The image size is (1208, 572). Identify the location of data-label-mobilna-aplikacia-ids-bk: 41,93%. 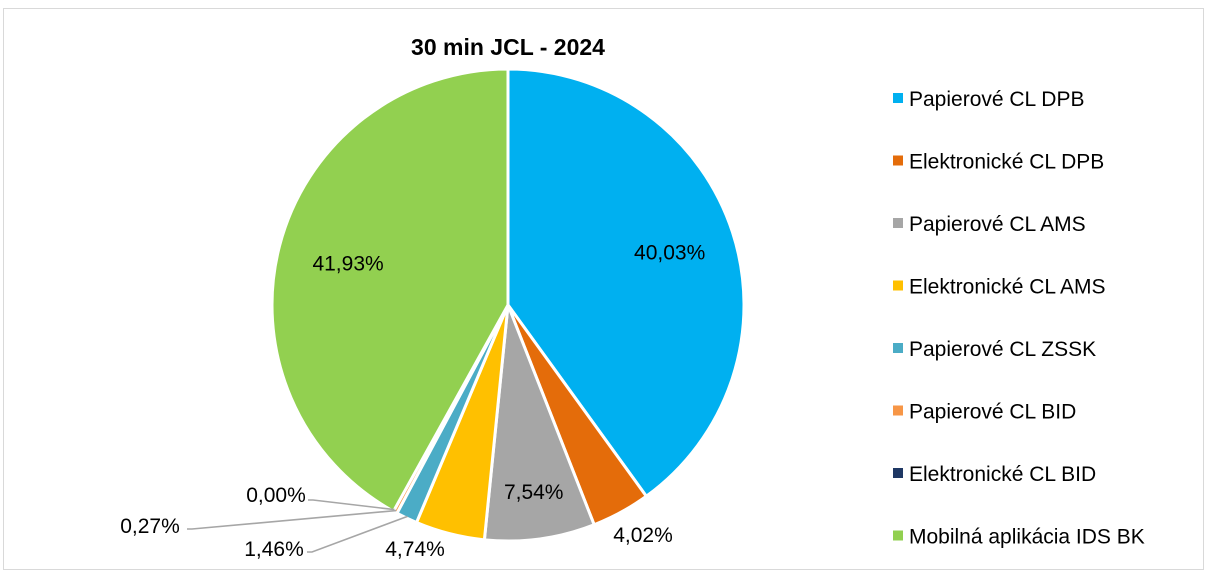
(347, 264).